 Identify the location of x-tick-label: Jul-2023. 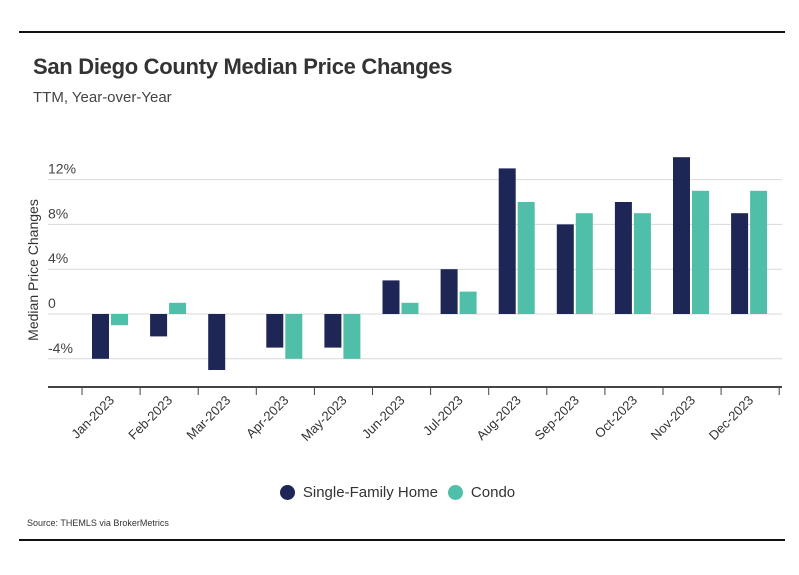
(443, 416).